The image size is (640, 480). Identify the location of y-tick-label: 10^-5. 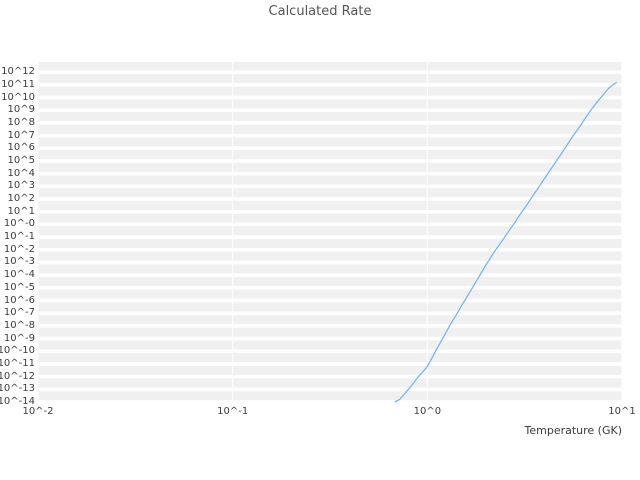
(19, 287).